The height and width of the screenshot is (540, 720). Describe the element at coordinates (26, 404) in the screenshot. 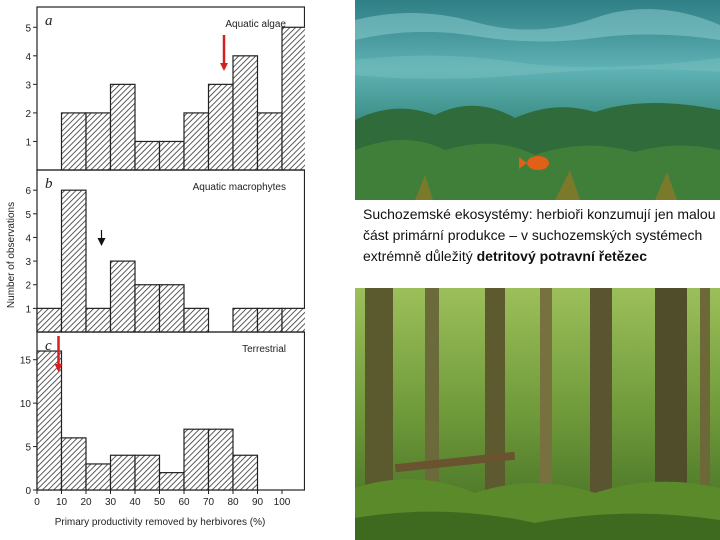

I see `y-tick-label: 10` at that location.